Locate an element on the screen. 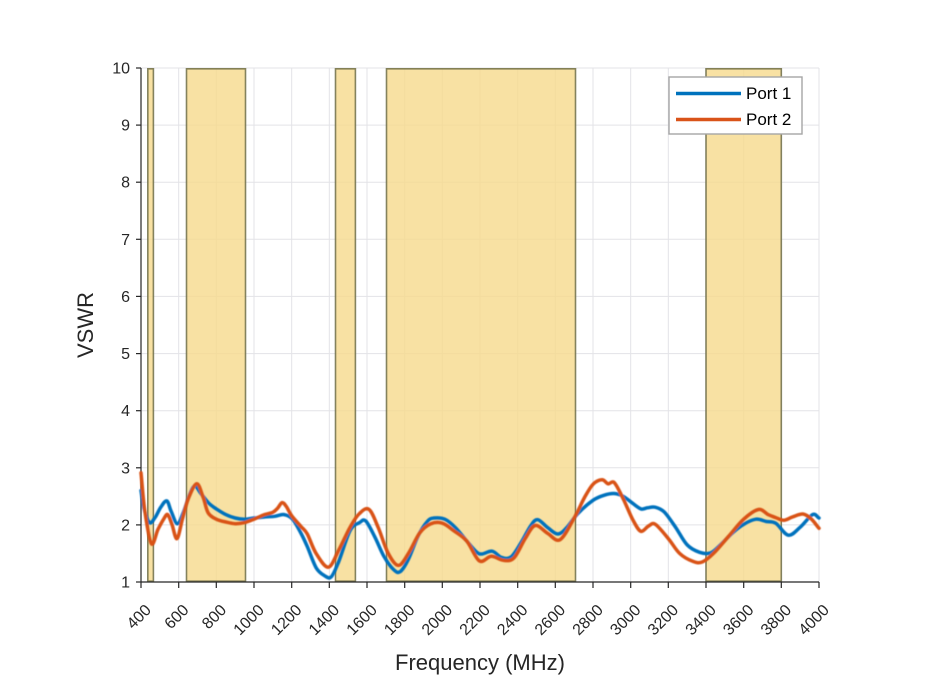 The height and width of the screenshot is (700, 933). svg-text: 1 is located at coordinates (125, 583).